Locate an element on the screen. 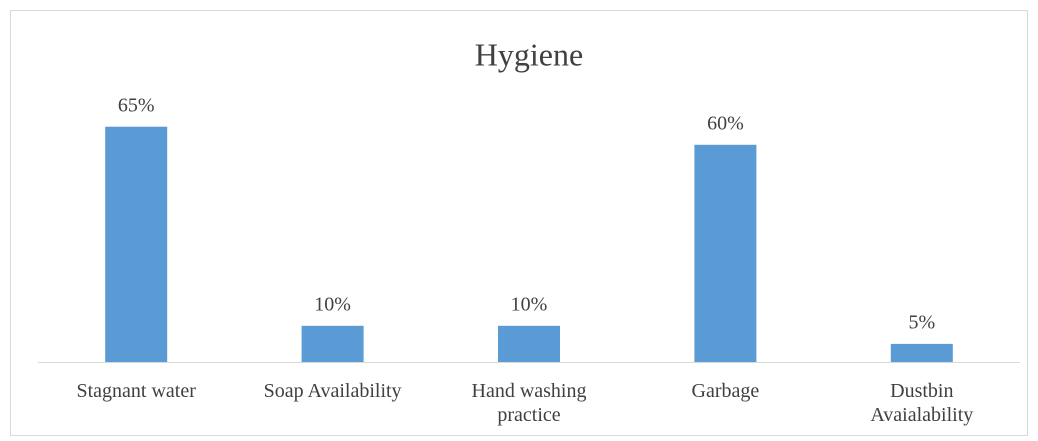  data-label: 65% is located at coordinates (136, 105).